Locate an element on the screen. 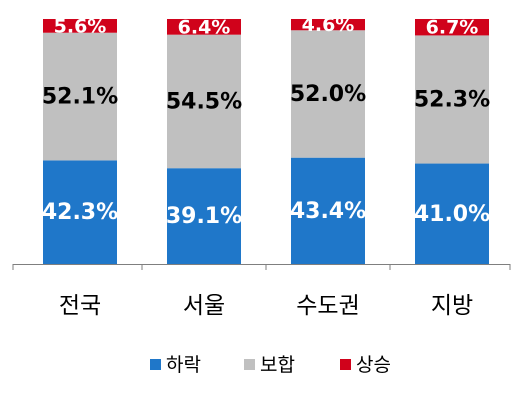  bar-value-label: 5.6% is located at coordinates (80, 26).